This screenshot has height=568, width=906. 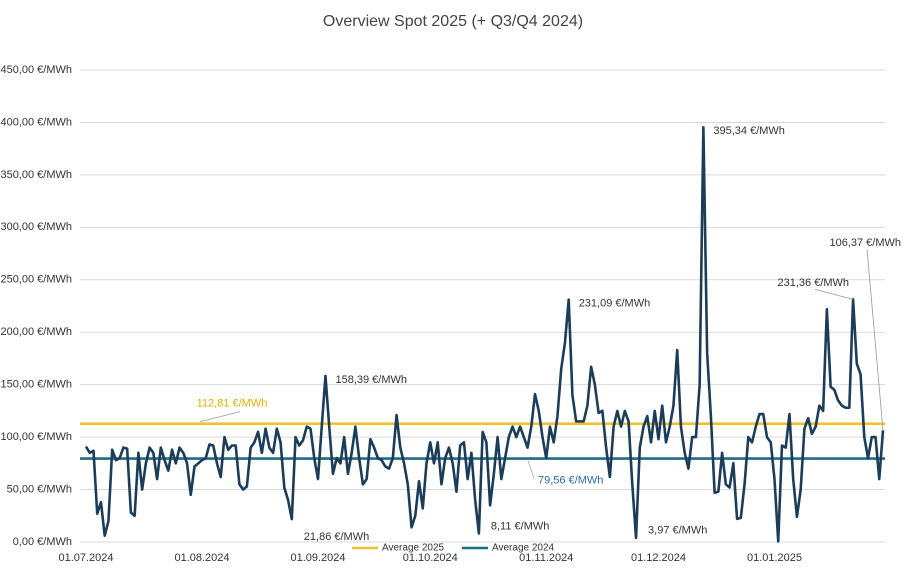 I want to click on legend-label: Average 2024, so click(x=523, y=548).